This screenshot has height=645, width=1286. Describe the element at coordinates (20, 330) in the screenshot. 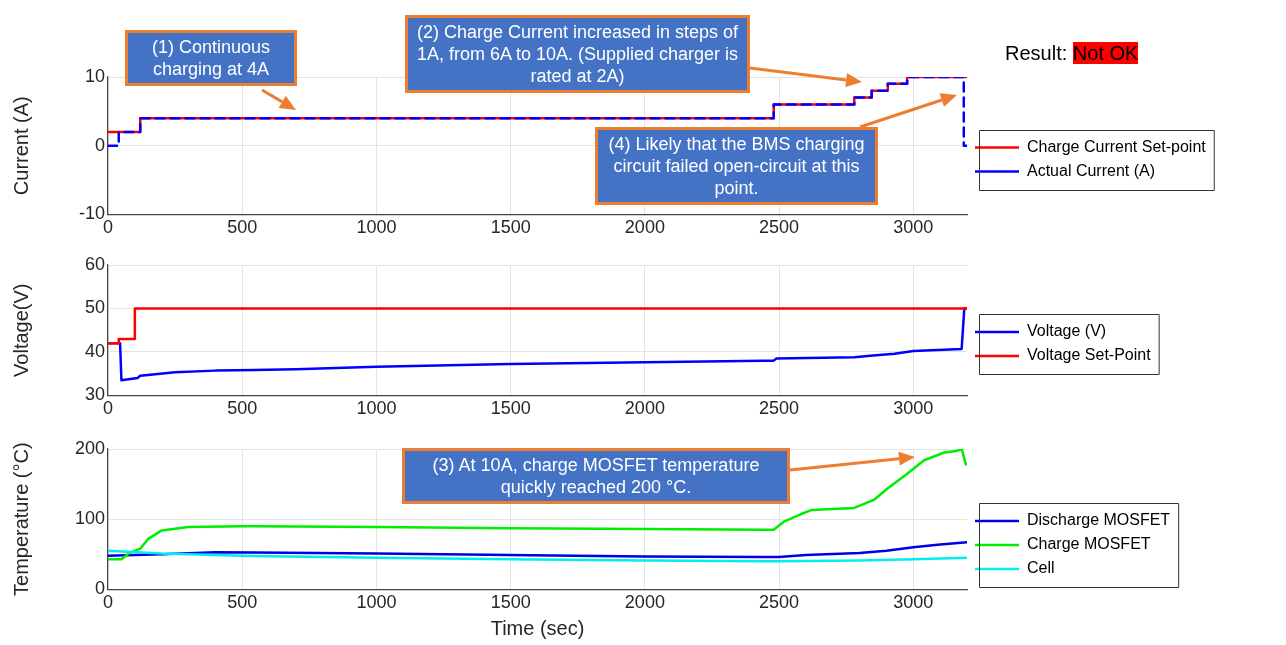

I see `y-axis-title: Voltage(V)` at that location.